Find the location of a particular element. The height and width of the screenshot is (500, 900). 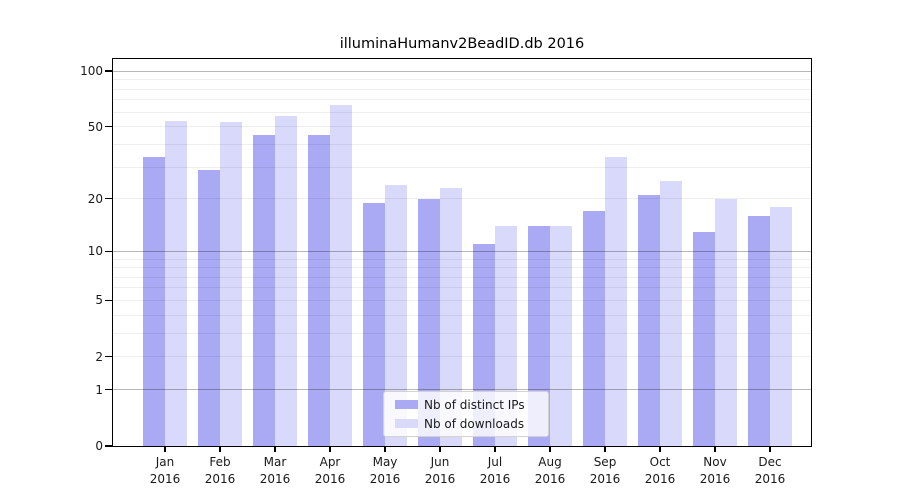

bar-aug-downloads is located at coordinates (561, 336).